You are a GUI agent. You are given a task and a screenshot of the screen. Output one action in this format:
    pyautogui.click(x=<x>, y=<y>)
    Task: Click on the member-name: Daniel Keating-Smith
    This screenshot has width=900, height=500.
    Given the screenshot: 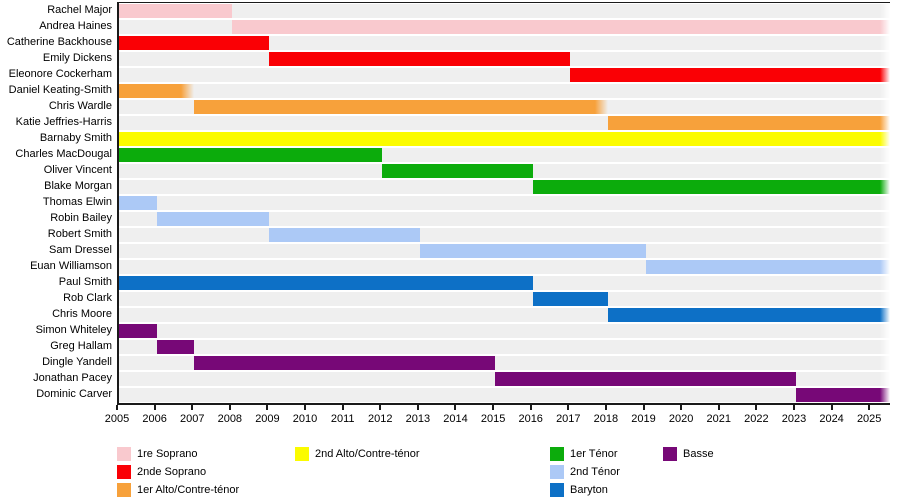 What is the action you would take?
    pyautogui.click(x=60, y=90)
    